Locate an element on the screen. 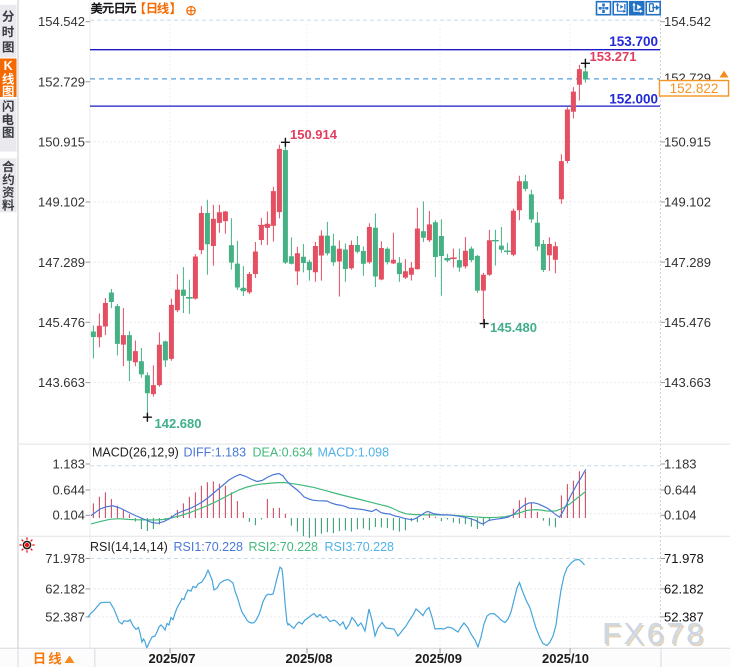 Image resolution: width=730 pixels, height=667 pixels. svg-text: K is located at coordinates (8, 66).